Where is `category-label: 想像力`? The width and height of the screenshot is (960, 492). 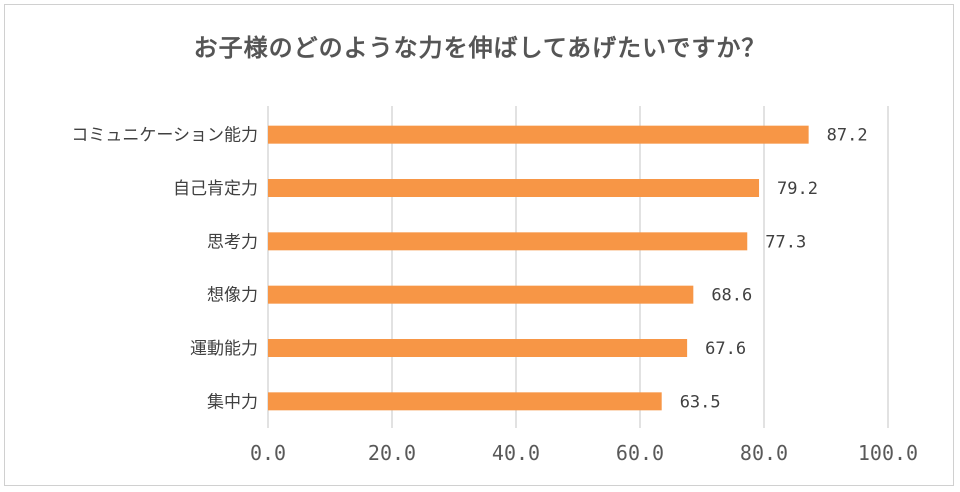 category-label: 想像力 is located at coordinates (232, 296).